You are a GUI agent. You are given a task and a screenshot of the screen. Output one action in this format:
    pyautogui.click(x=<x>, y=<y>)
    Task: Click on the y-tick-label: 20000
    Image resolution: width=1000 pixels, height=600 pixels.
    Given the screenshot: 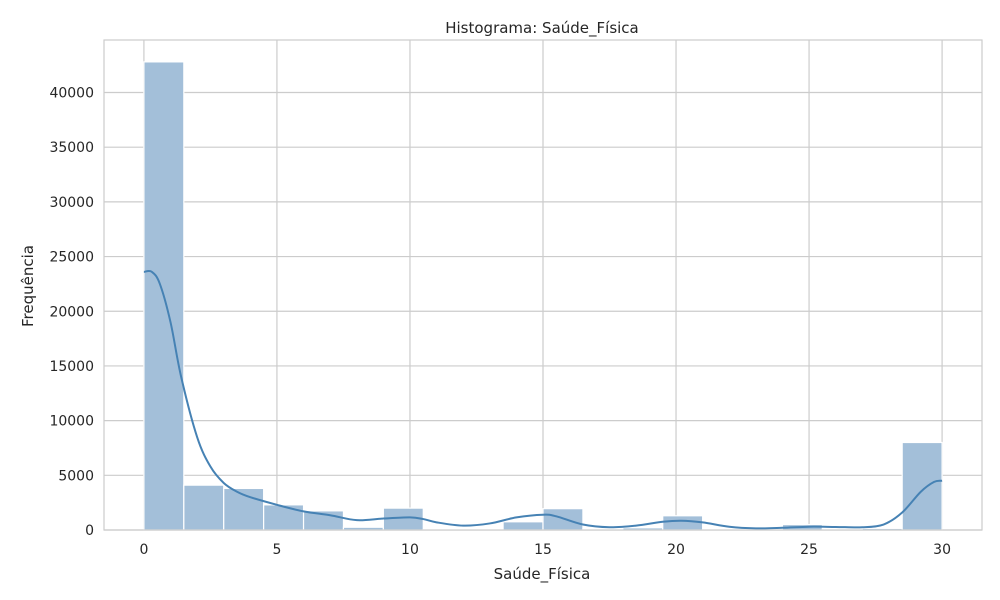 What is the action you would take?
    pyautogui.click(x=71, y=312)
    